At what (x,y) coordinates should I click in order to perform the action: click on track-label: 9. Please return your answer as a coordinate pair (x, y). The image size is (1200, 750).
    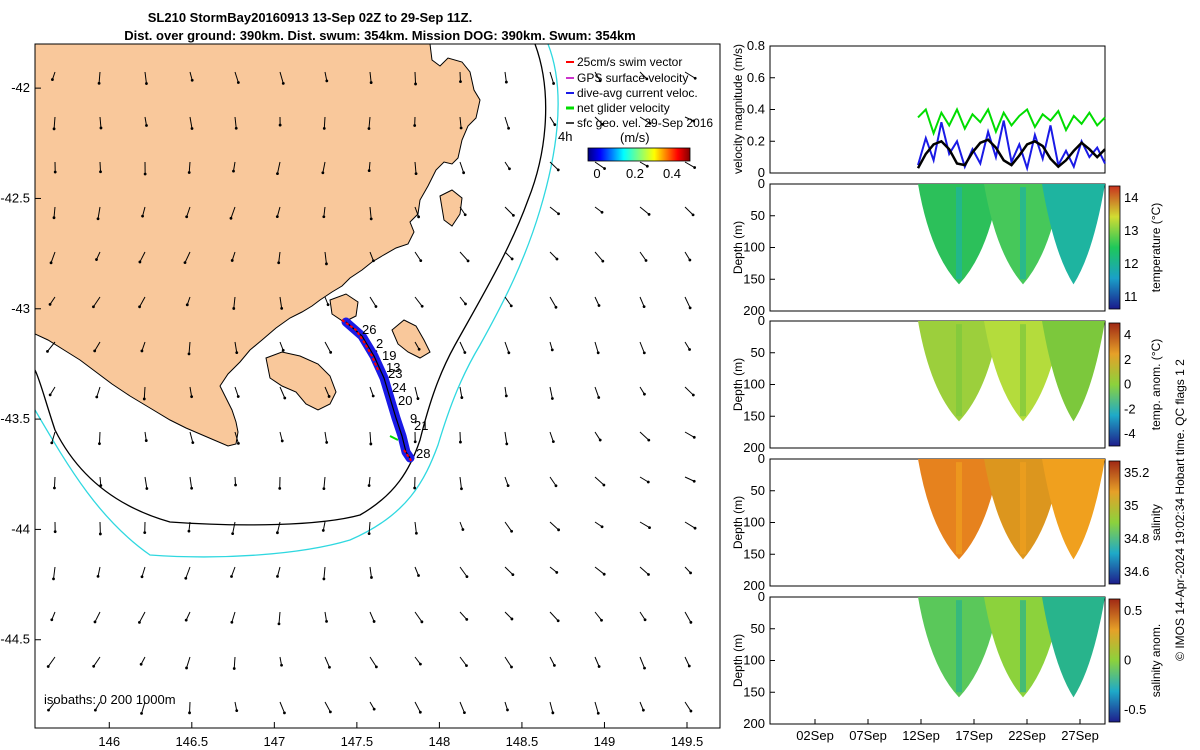
    Looking at the image, I should click on (413, 418).